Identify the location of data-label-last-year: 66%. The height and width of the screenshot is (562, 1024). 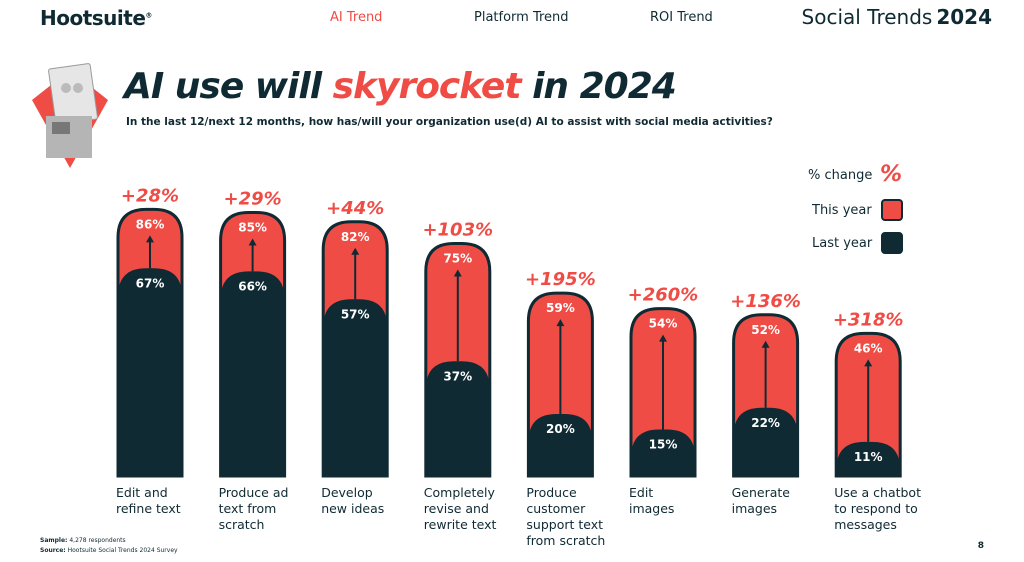
(252, 286).